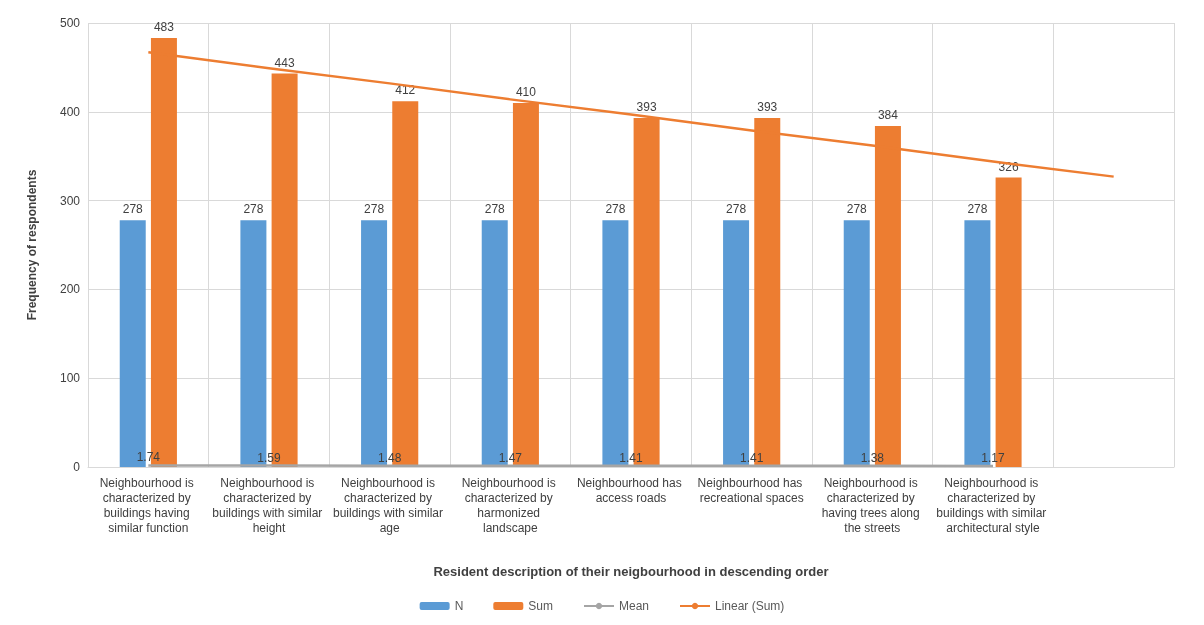 This screenshot has height=625, width=1204. Describe the element at coordinates (70, 200) in the screenshot. I see `y-tick-label: 300` at that location.